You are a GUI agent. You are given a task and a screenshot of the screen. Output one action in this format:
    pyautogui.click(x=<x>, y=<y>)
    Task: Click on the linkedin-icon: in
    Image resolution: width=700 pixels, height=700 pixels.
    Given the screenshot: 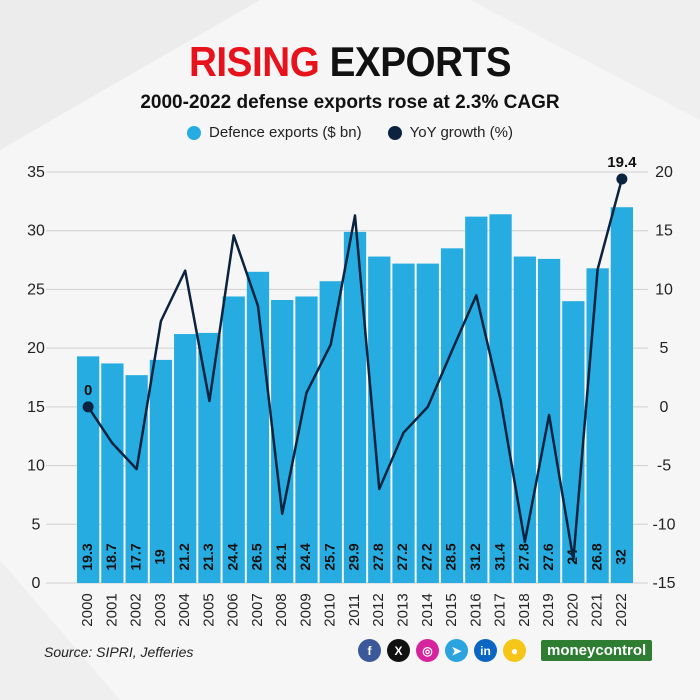 What is the action you would take?
    pyautogui.click(x=485, y=650)
    